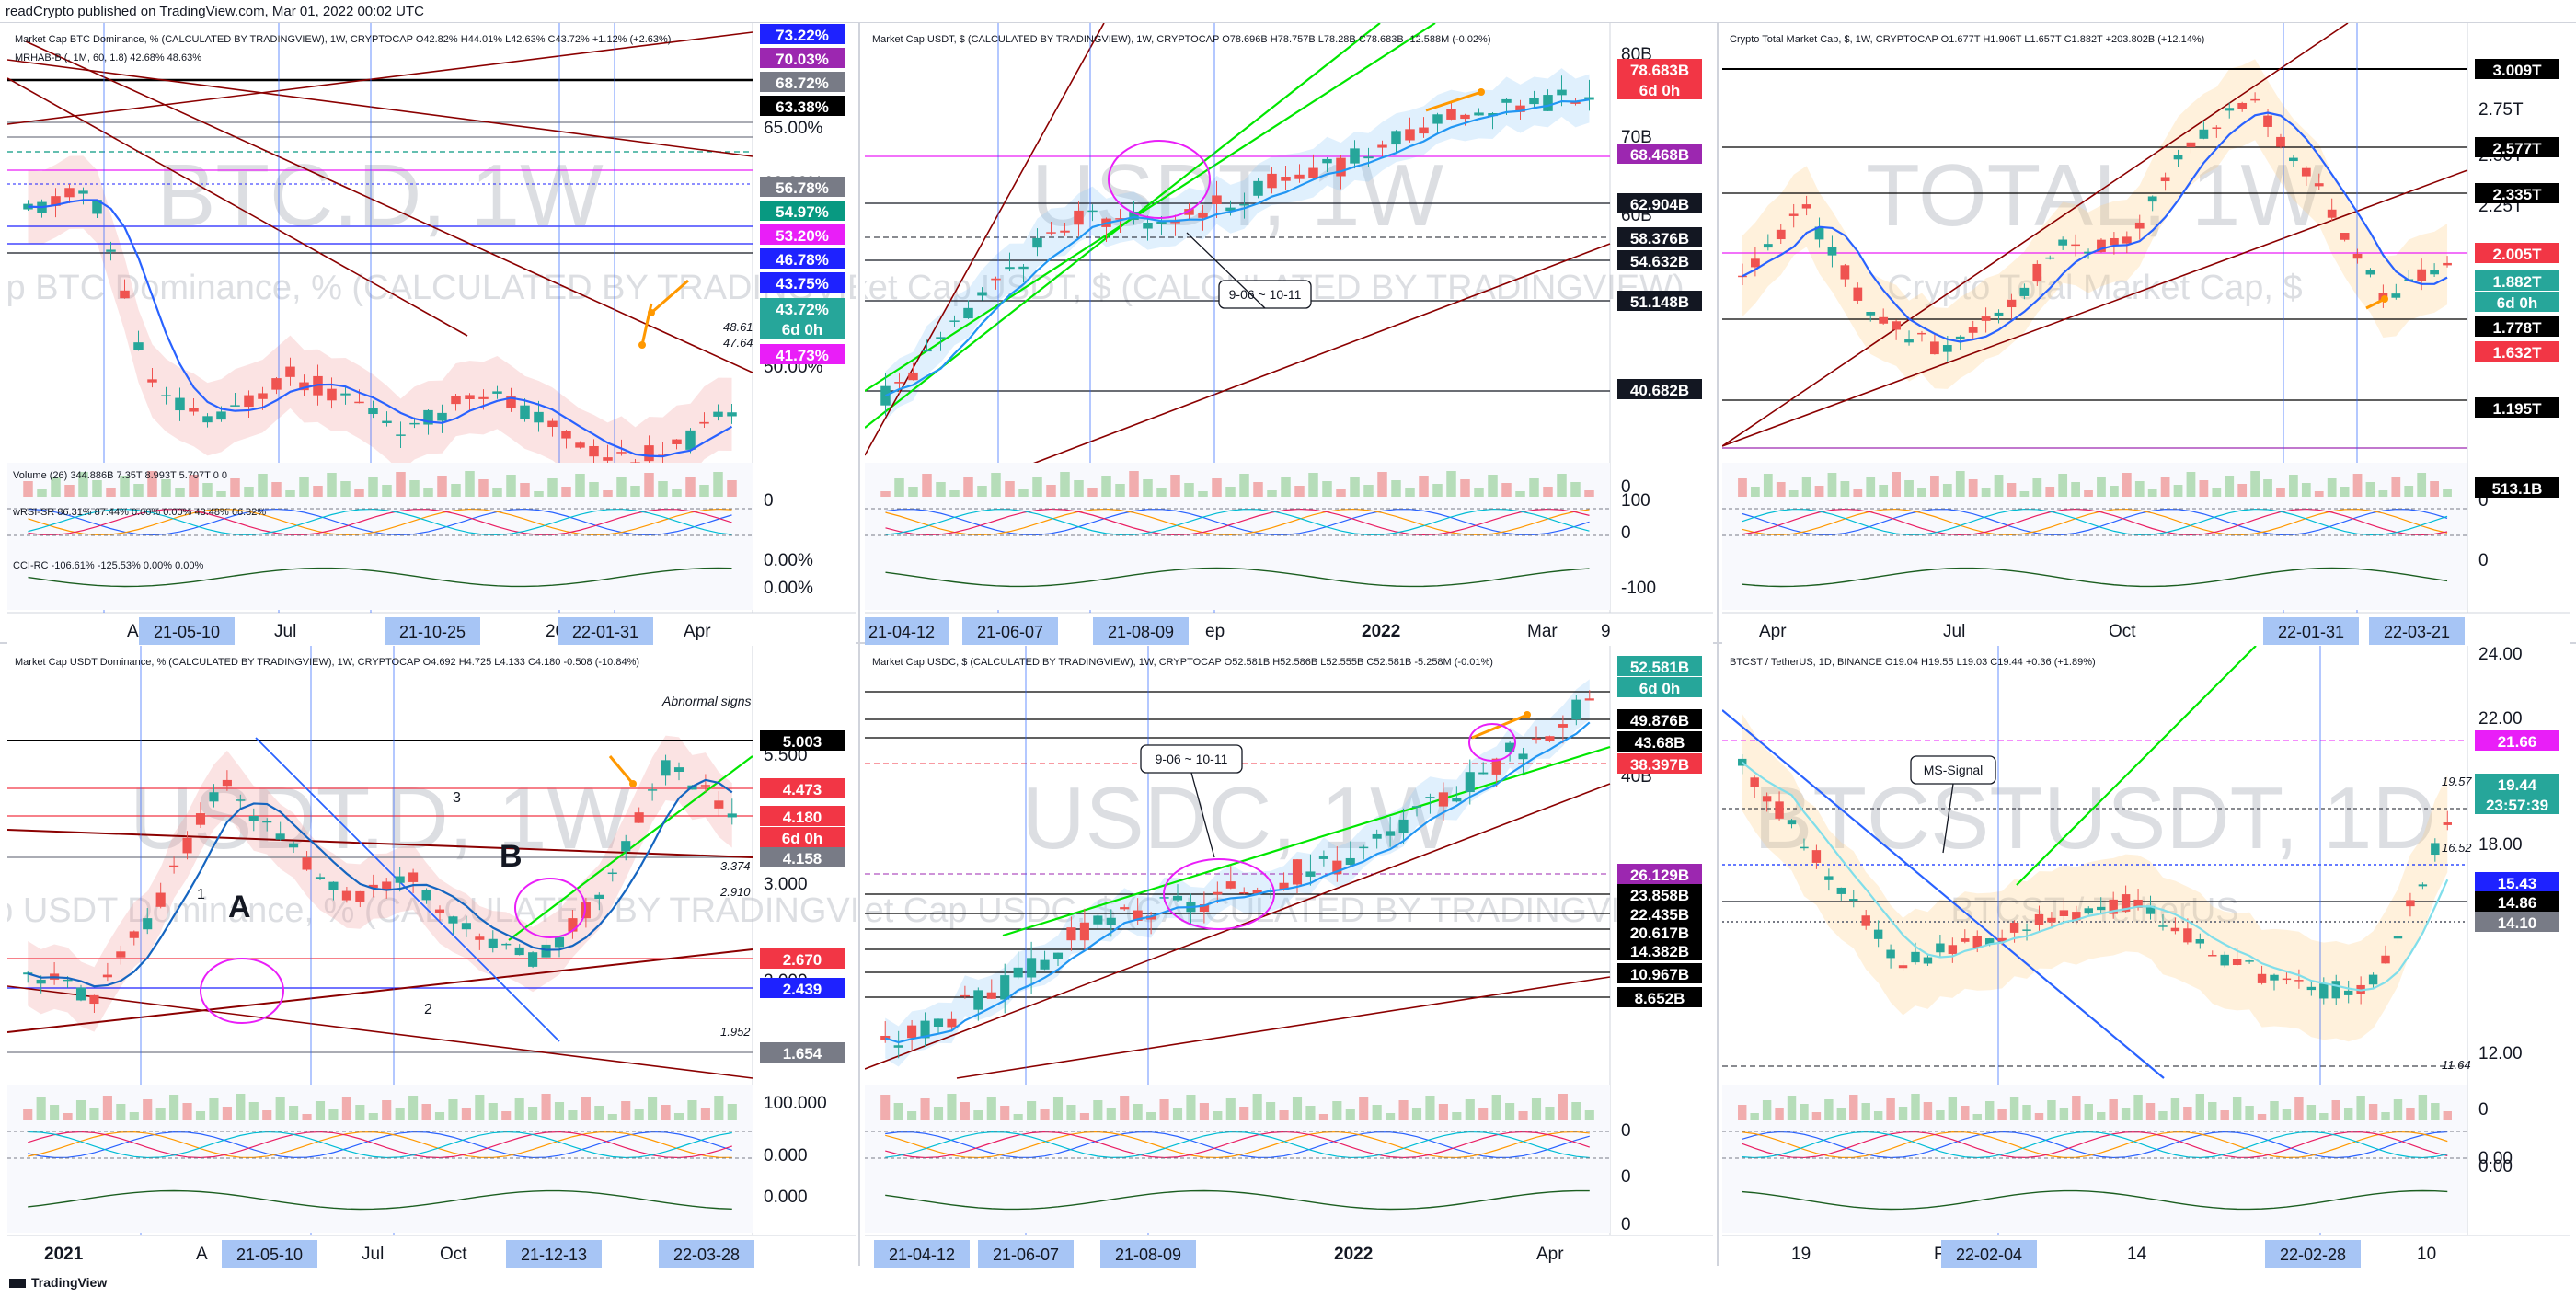  I want to click on callout-pointer, so click(1226, 271).